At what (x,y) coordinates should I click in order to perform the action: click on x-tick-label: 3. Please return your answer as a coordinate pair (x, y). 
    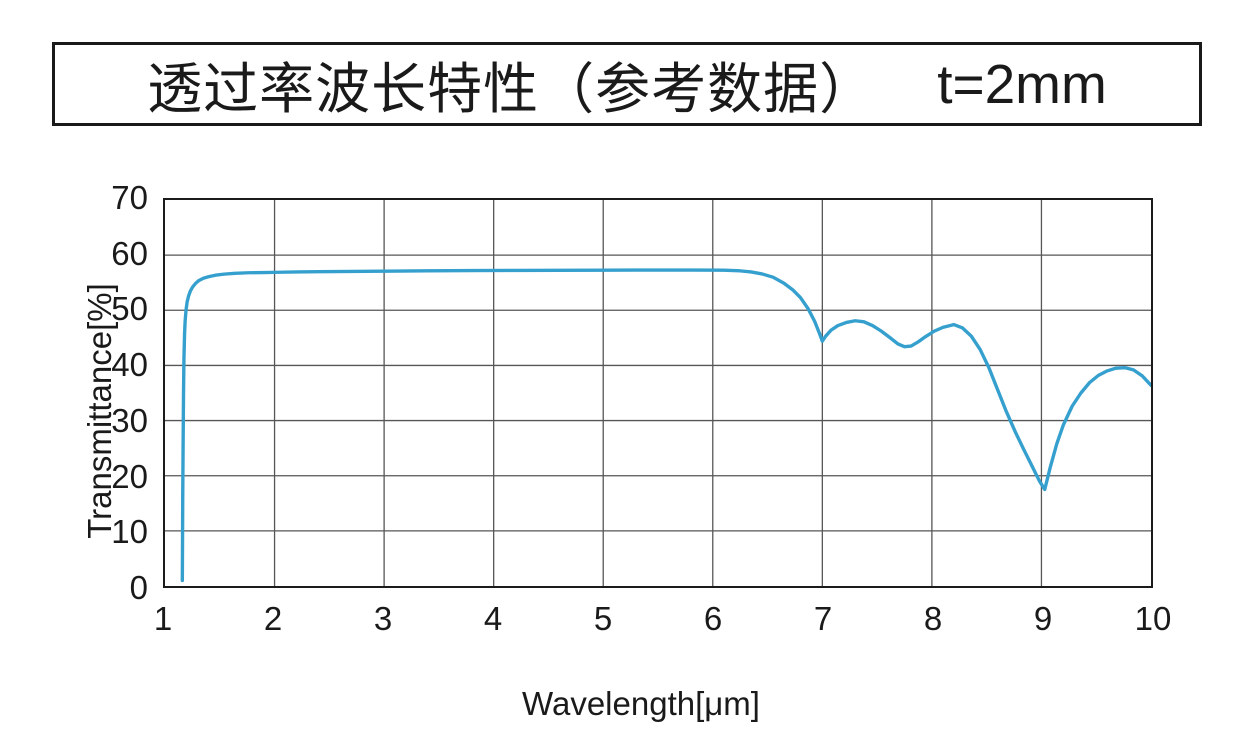
    Looking at the image, I should click on (383, 618).